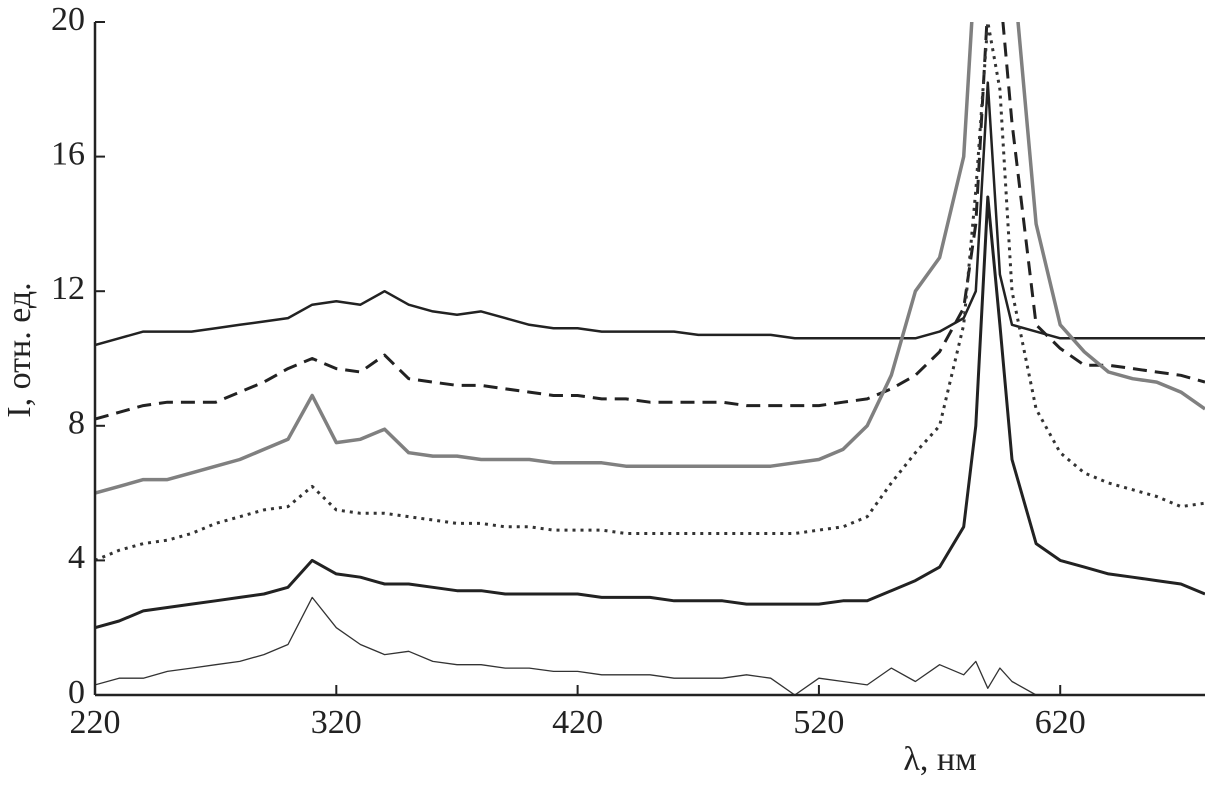 Image resolution: width=1215 pixels, height=789 pixels. Describe the element at coordinates (95, 722) in the screenshot. I see `x-tick-label: 220` at that location.